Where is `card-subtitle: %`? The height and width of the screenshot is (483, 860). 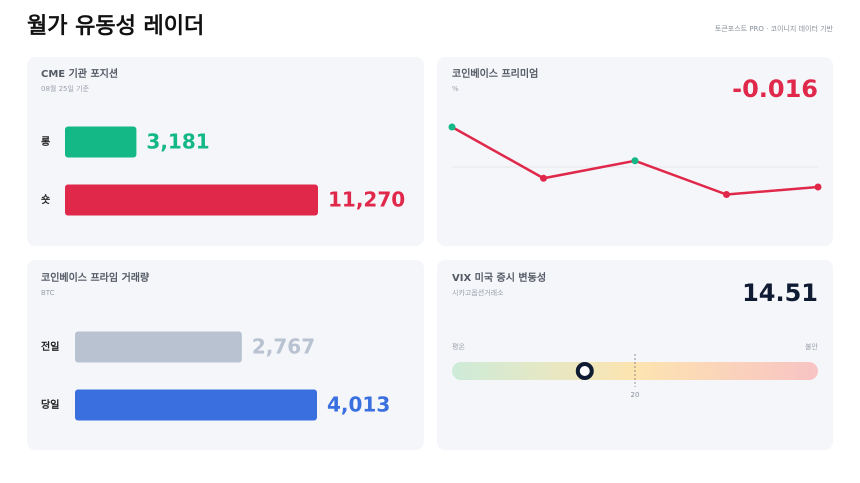 card-subtitle: % is located at coordinates (455, 89).